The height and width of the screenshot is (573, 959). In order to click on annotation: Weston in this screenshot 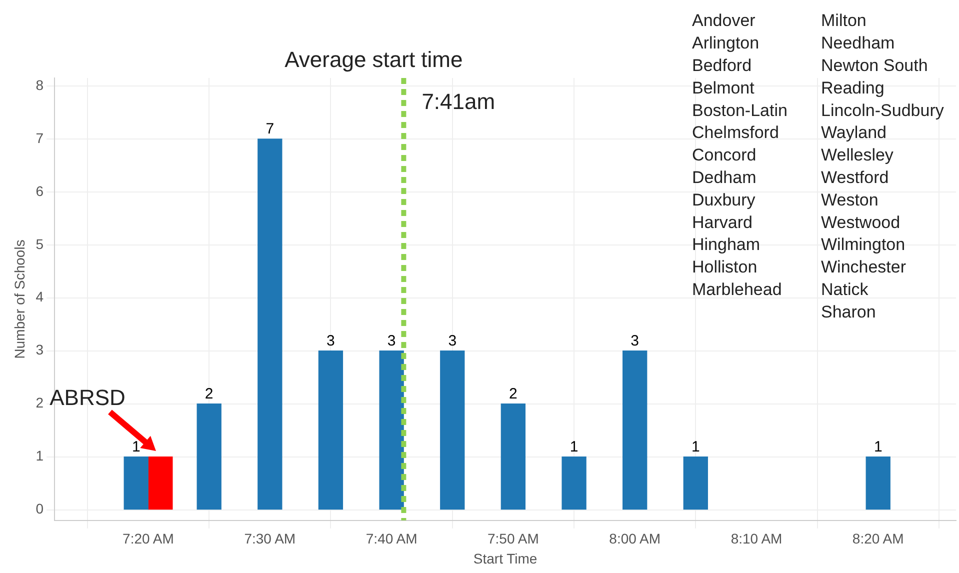, I will do `click(849, 200)`.